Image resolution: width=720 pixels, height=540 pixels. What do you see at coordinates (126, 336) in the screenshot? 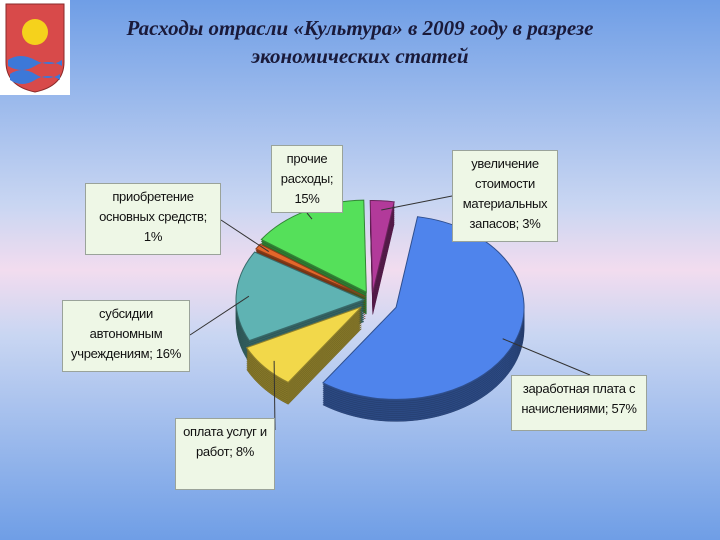
I see `data-label: субсидии автономным учреждениям; 16%` at bounding box center [126, 336].